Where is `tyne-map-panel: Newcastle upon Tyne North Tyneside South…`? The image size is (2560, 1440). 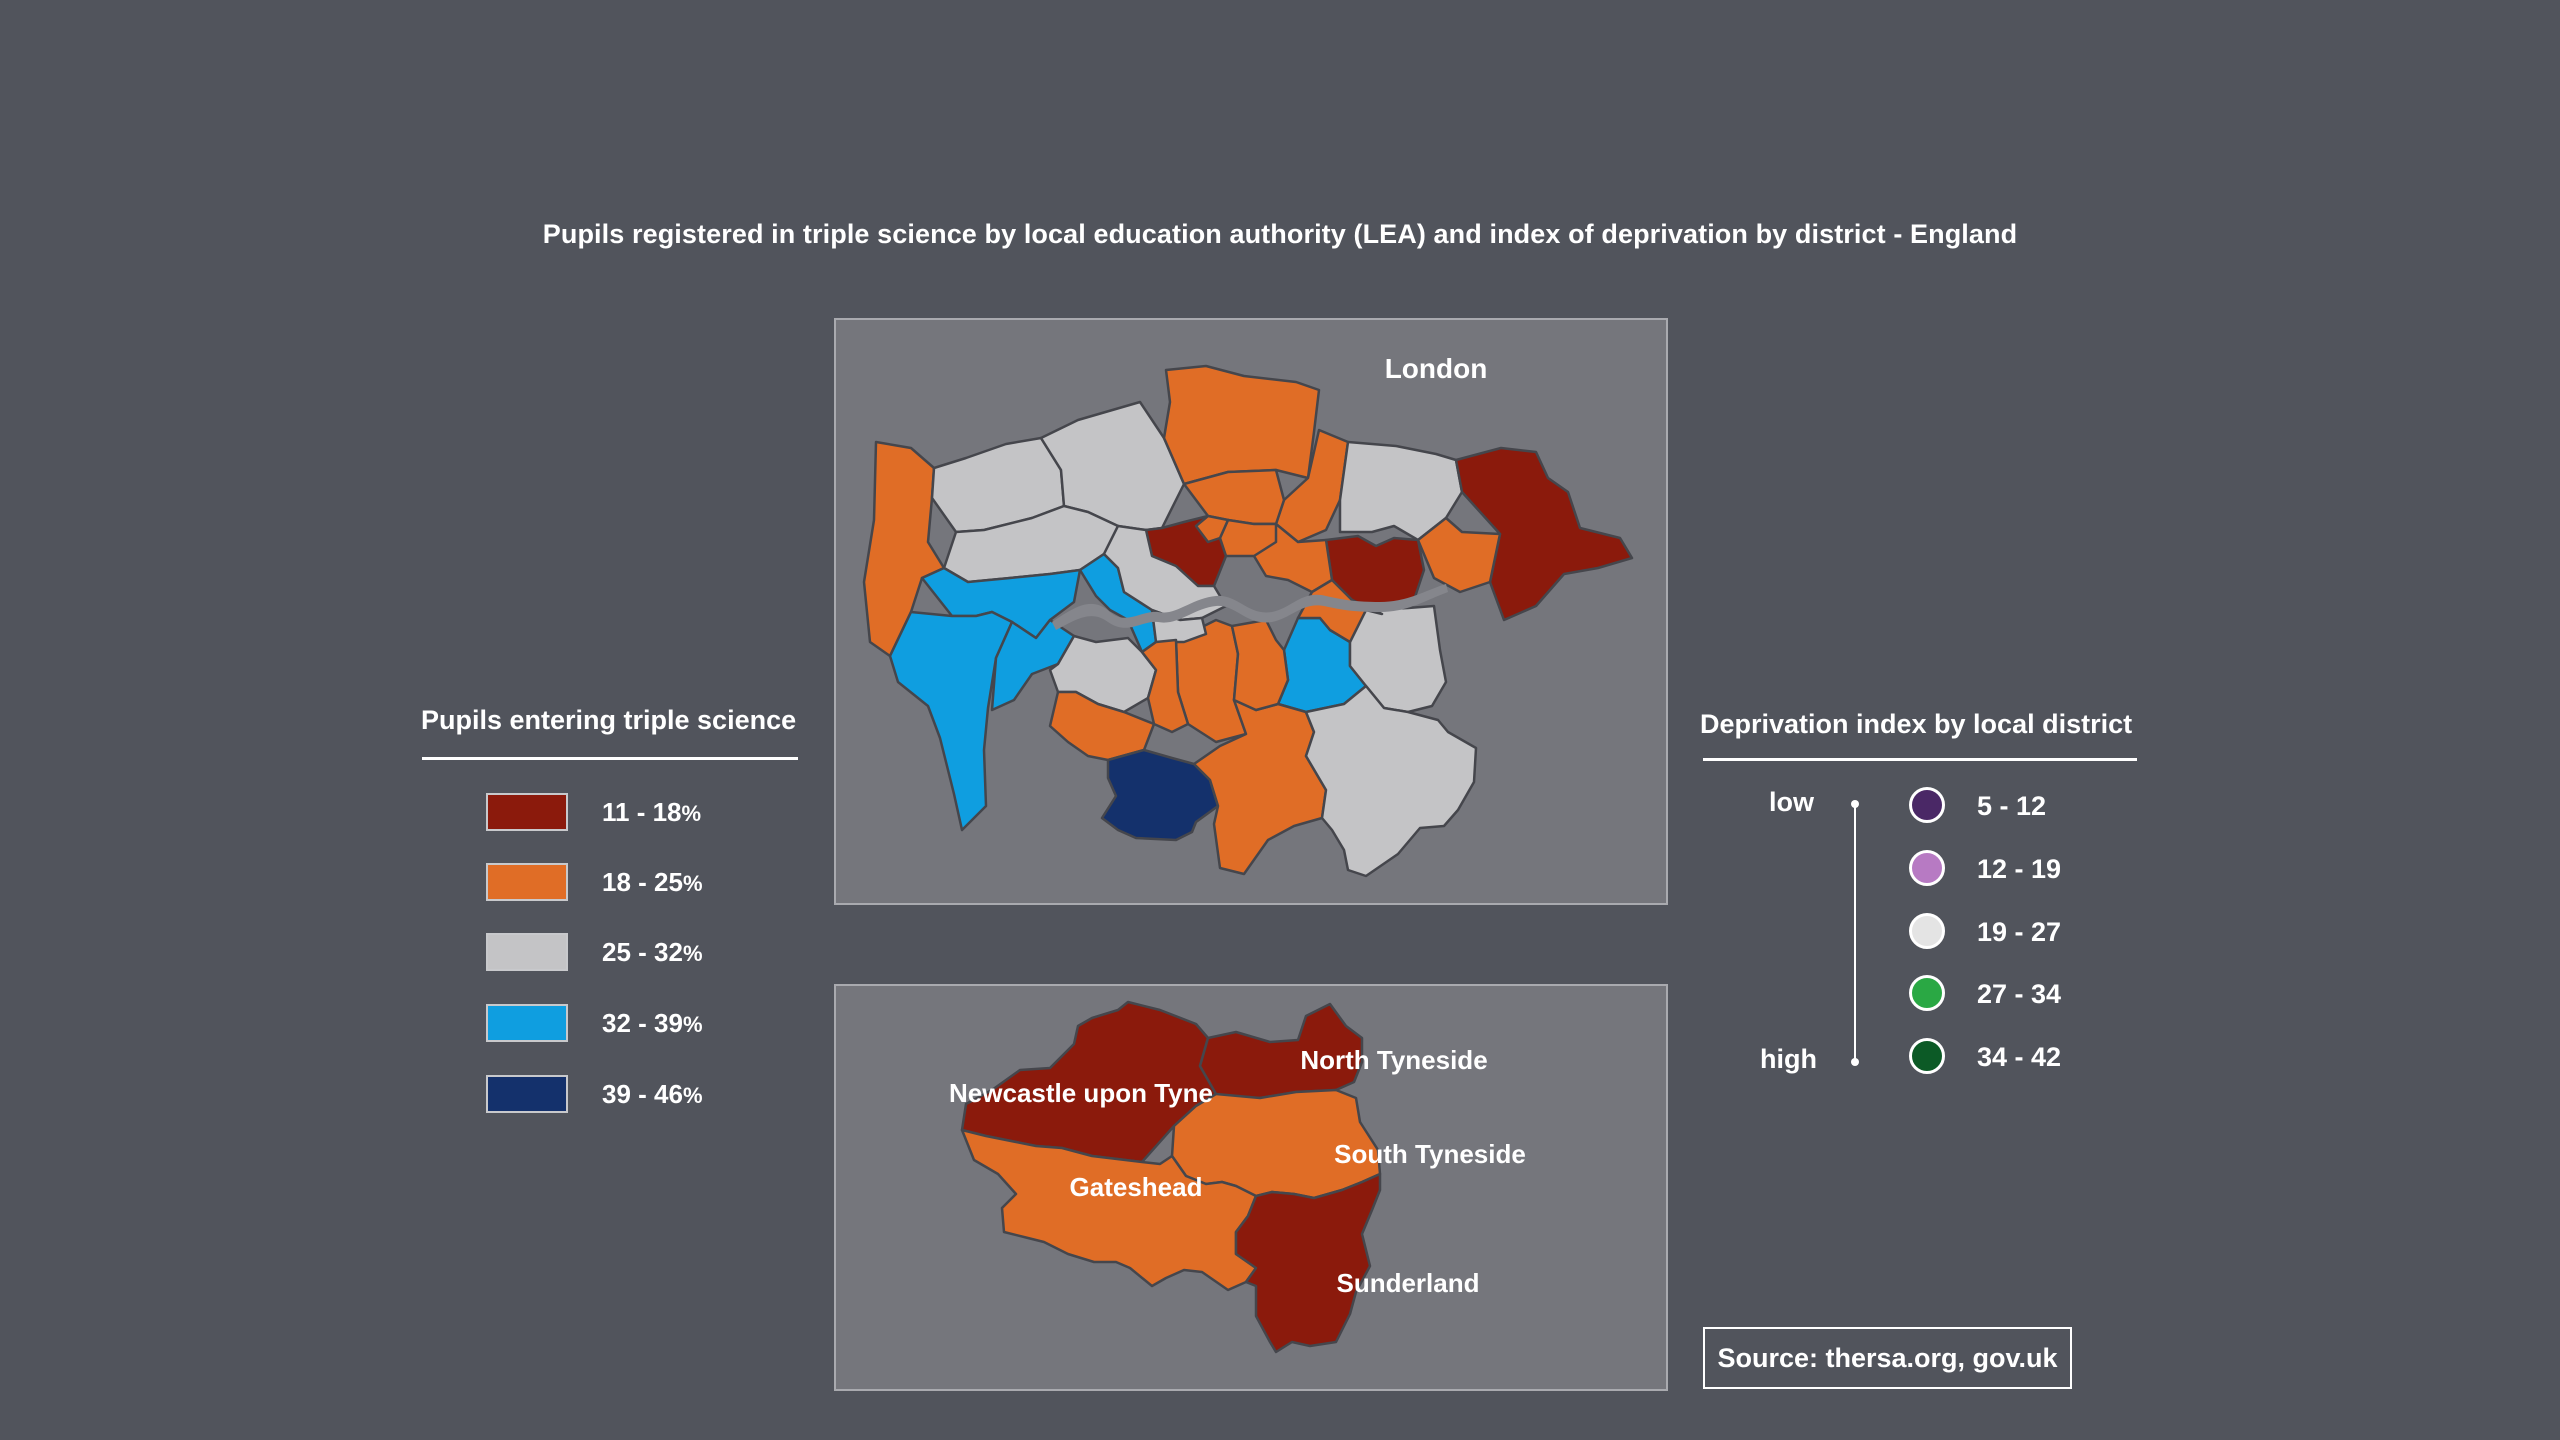
tyne-map-panel: Newcastle upon Tyne North Tyneside South… is located at coordinates (1251, 1187).